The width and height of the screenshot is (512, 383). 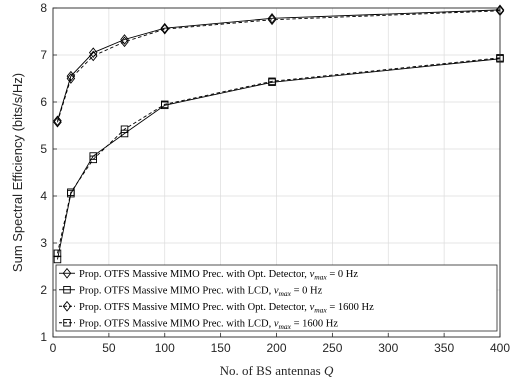 What do you see at coordinates (500, 348) in the screenshot?
I see `x-tick-label: 400` at bounding box center [500, 348].